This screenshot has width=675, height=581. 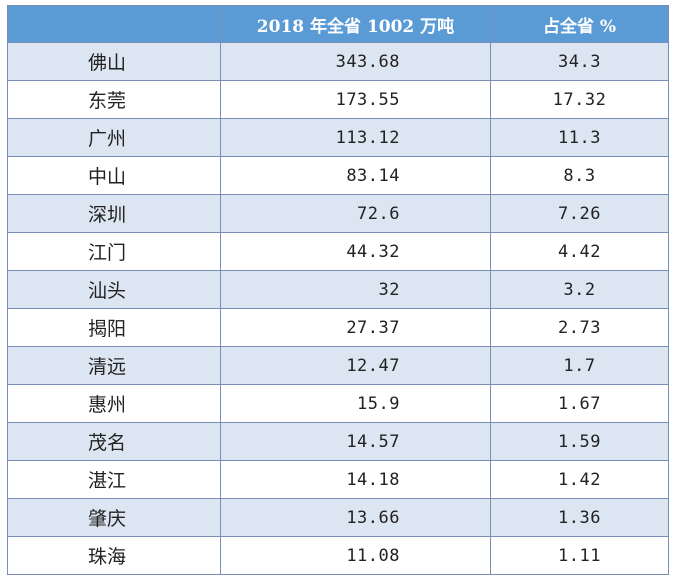 What do you see at coordinates (579, 61) in the screenshot?
I see `cell-share: 34.3` at bounding box center [579, 61].